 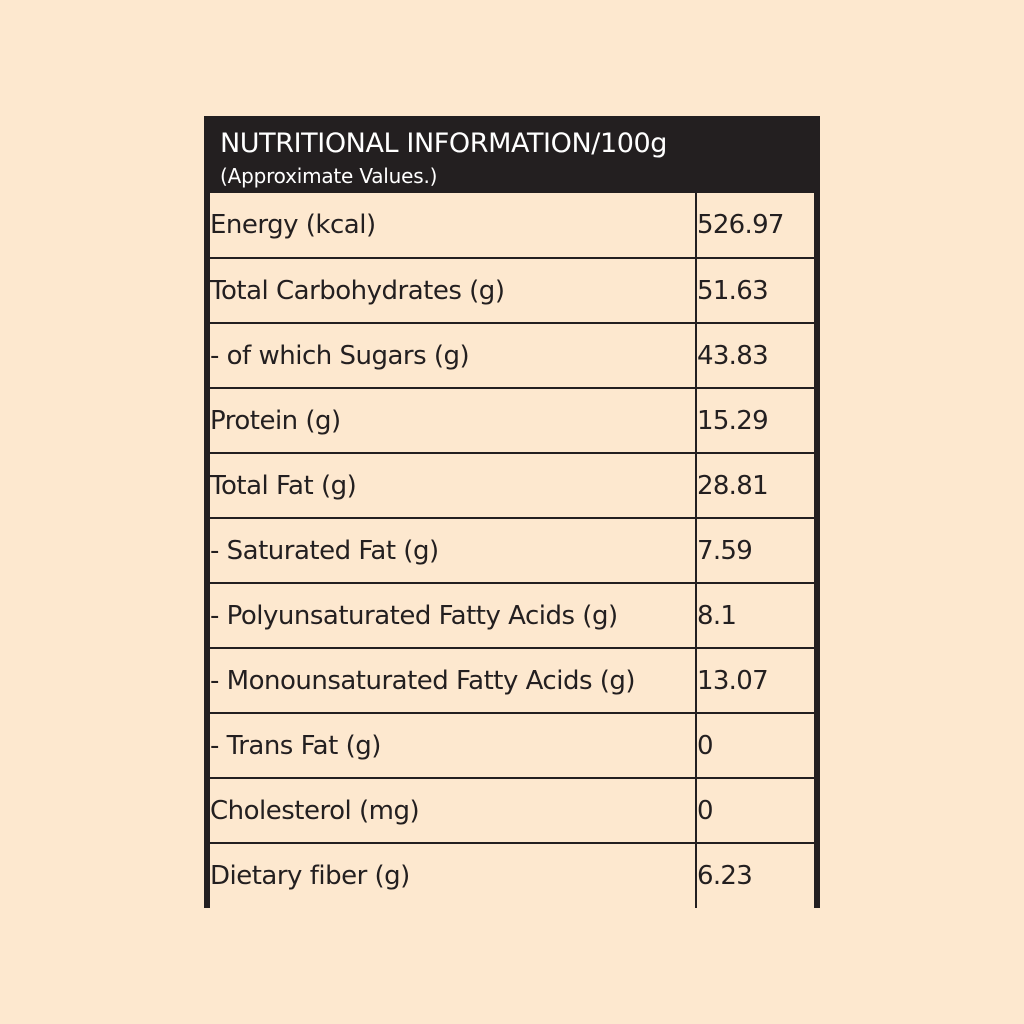 What do you see at coordinates (755, 356) in the screenshot?
I see `row-value: 43.83` at bounding box center [755, 356].